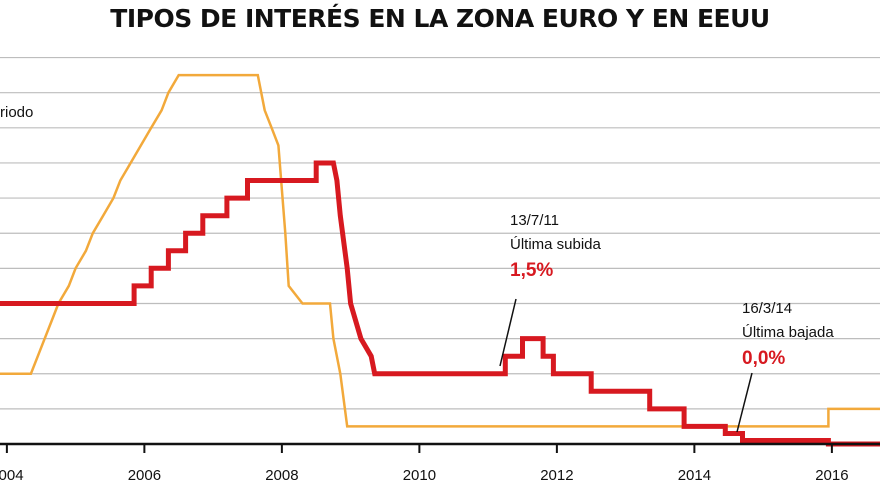 This screenshot has width=880, height=495. Describe the element at coordinates (12, 475) in the screenshot. I see `x-tick-label: 2004` at that location.